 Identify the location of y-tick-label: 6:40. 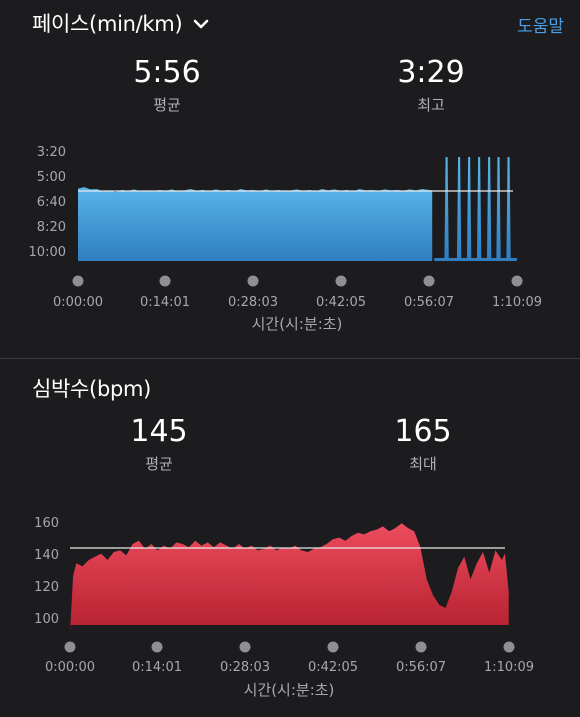
(51, 202).